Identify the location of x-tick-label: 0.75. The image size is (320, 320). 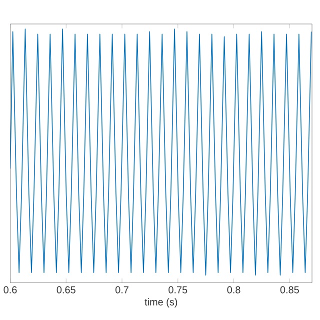
(178, 290).